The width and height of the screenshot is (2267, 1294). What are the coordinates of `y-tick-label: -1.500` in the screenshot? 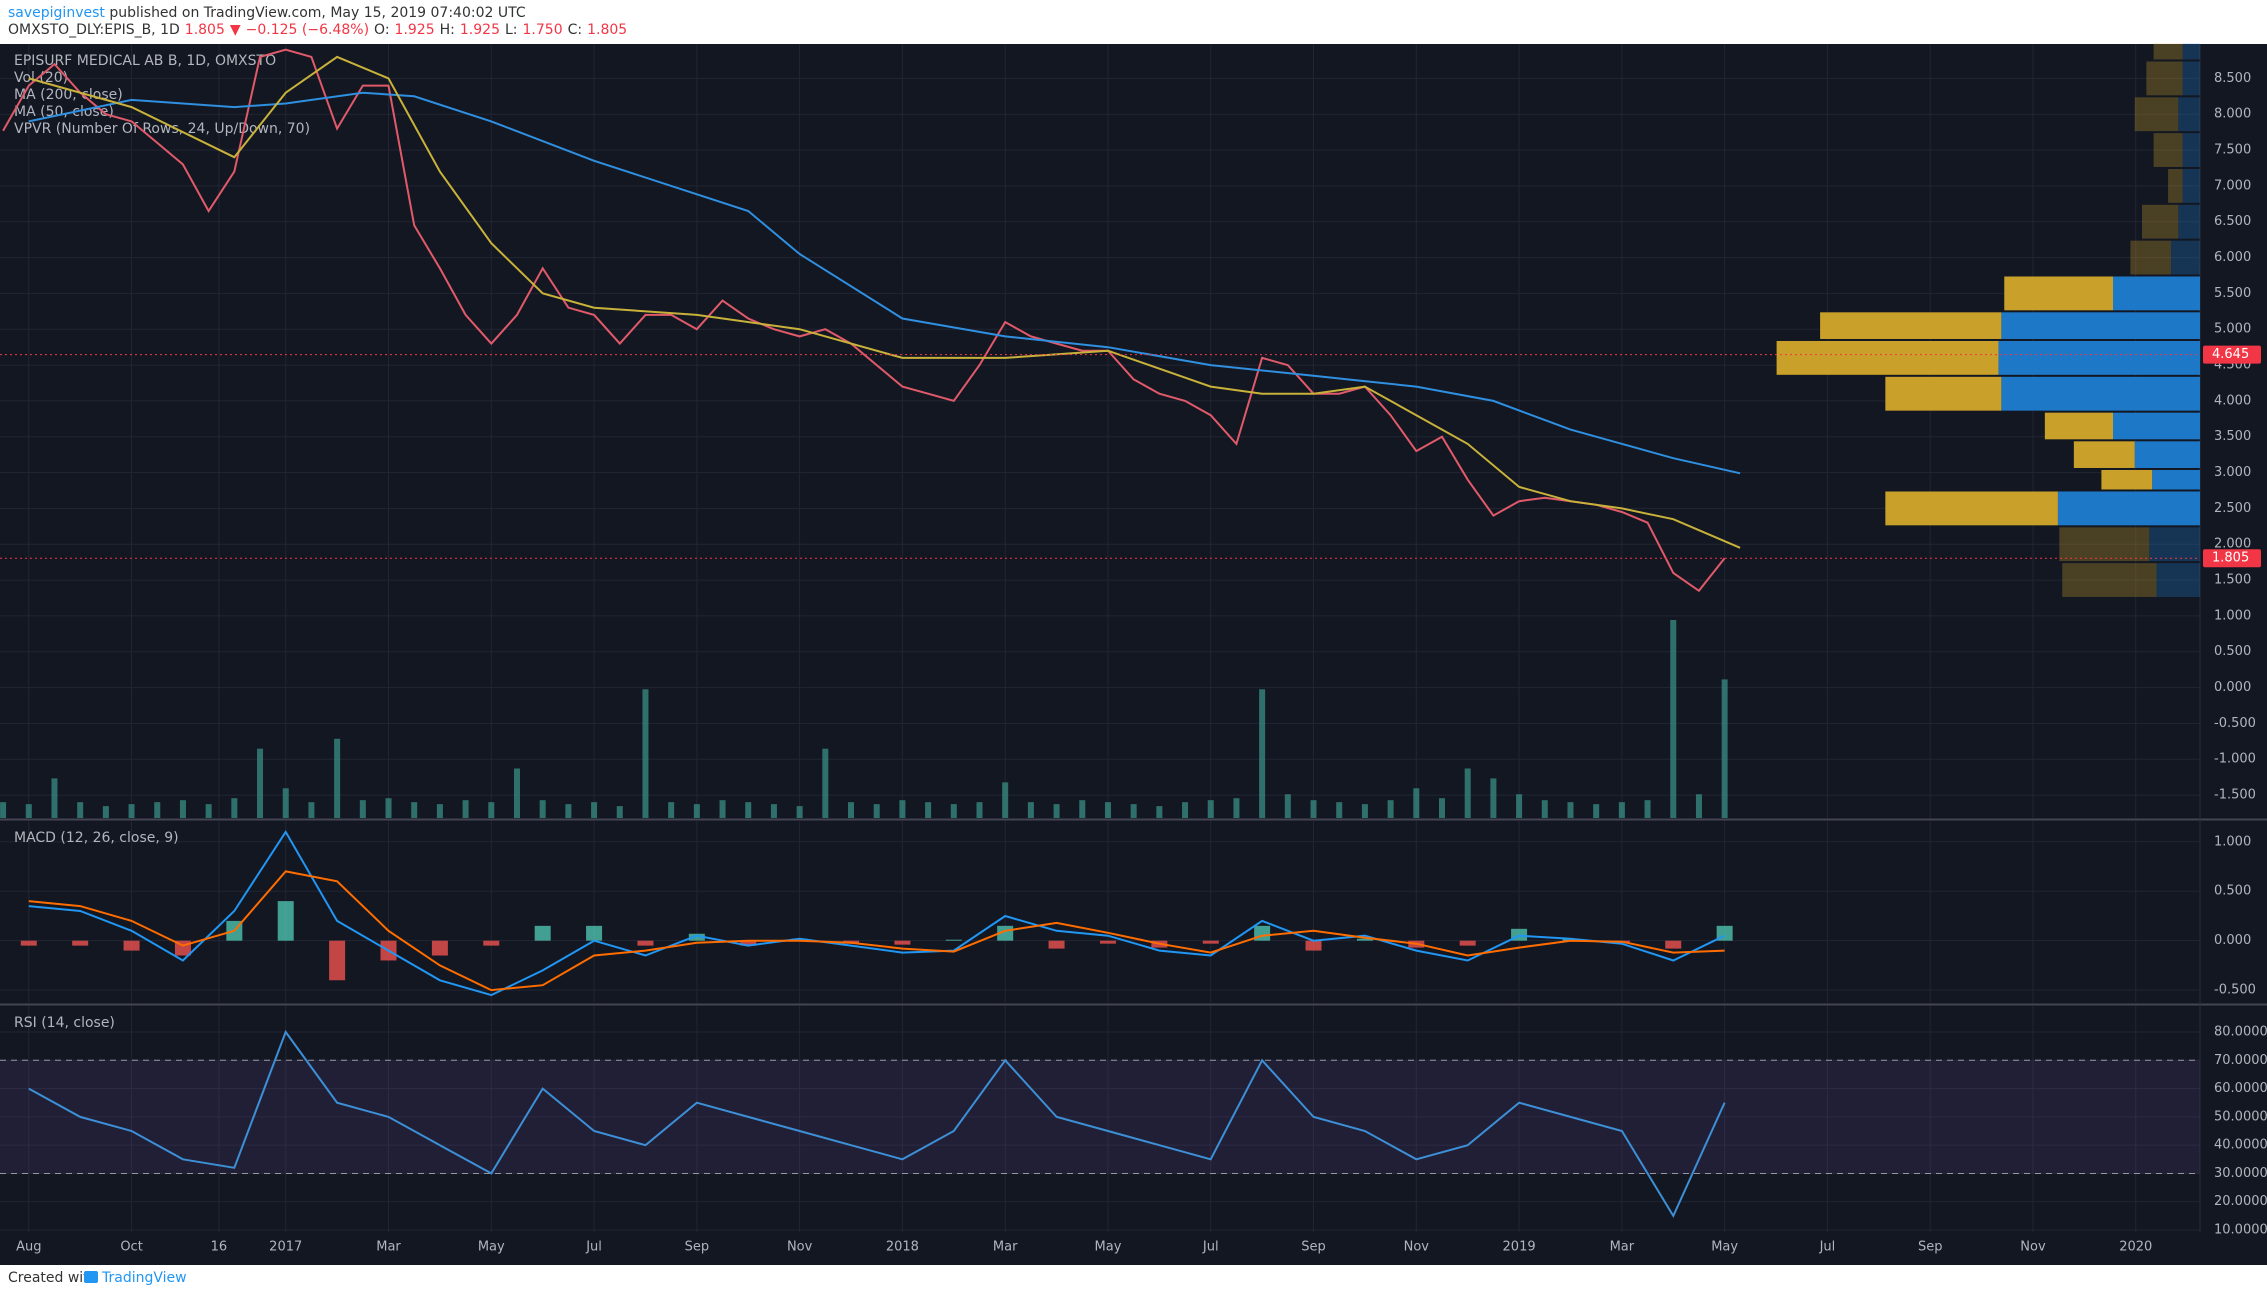 It's located at (2235, 795).